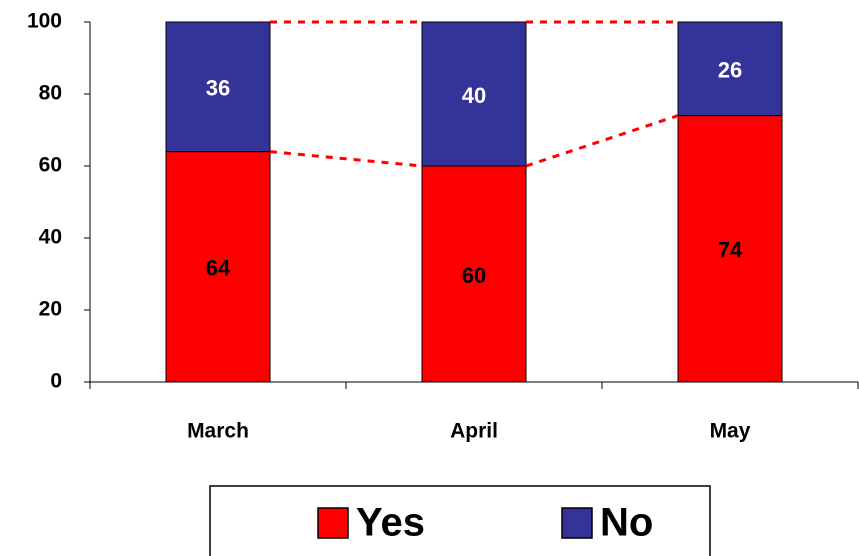 Image resolution: width=859 pixels, height=556 pixels. What do you see at coordinates (50, 237) in the screenshot?
I see `y-tick-label: 40` at bounding box center [50, 237].